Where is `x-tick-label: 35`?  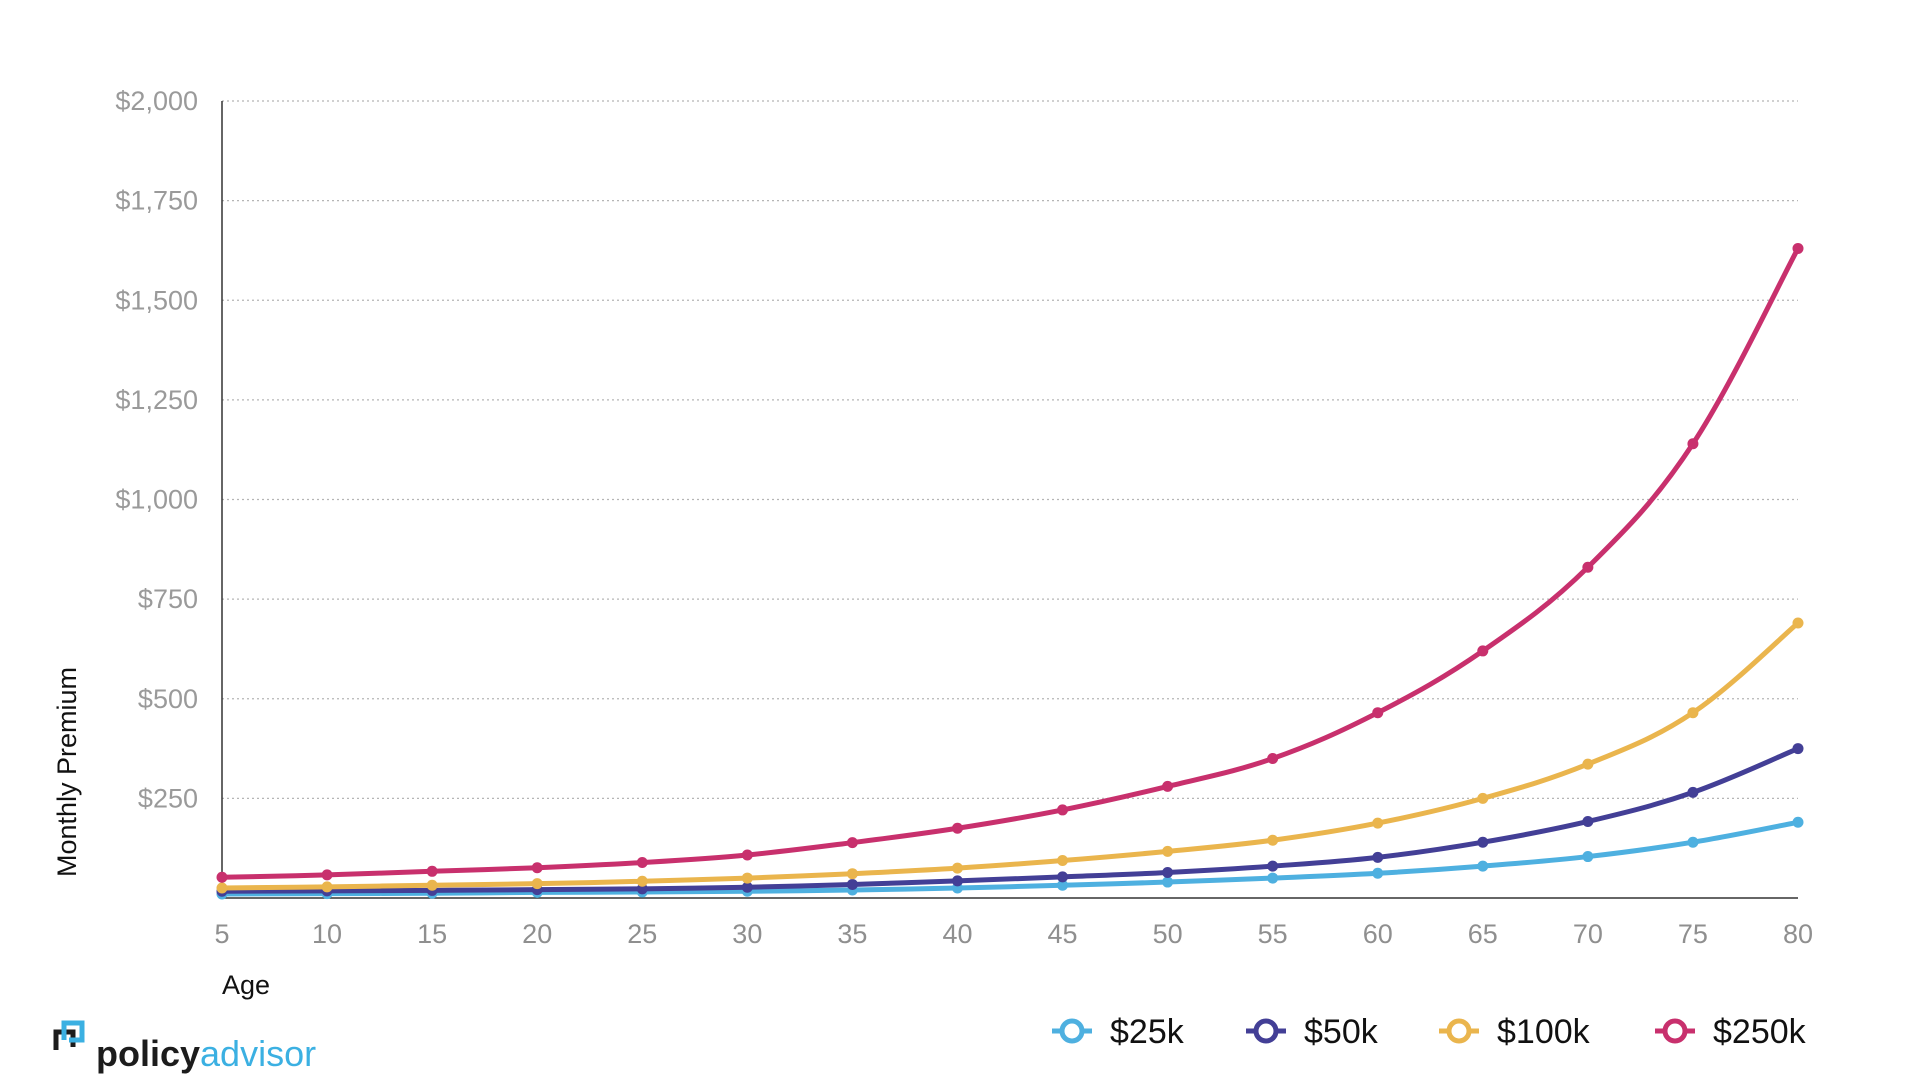 x-tick-label: 35 is located at coordinates (852, 934).